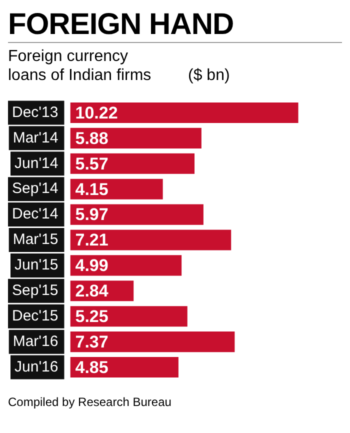 This screenshot has width=350, height=433. Describe the element at coordinates (91, 240) in the screenshot. I see `data-label: 7.21` at that location.